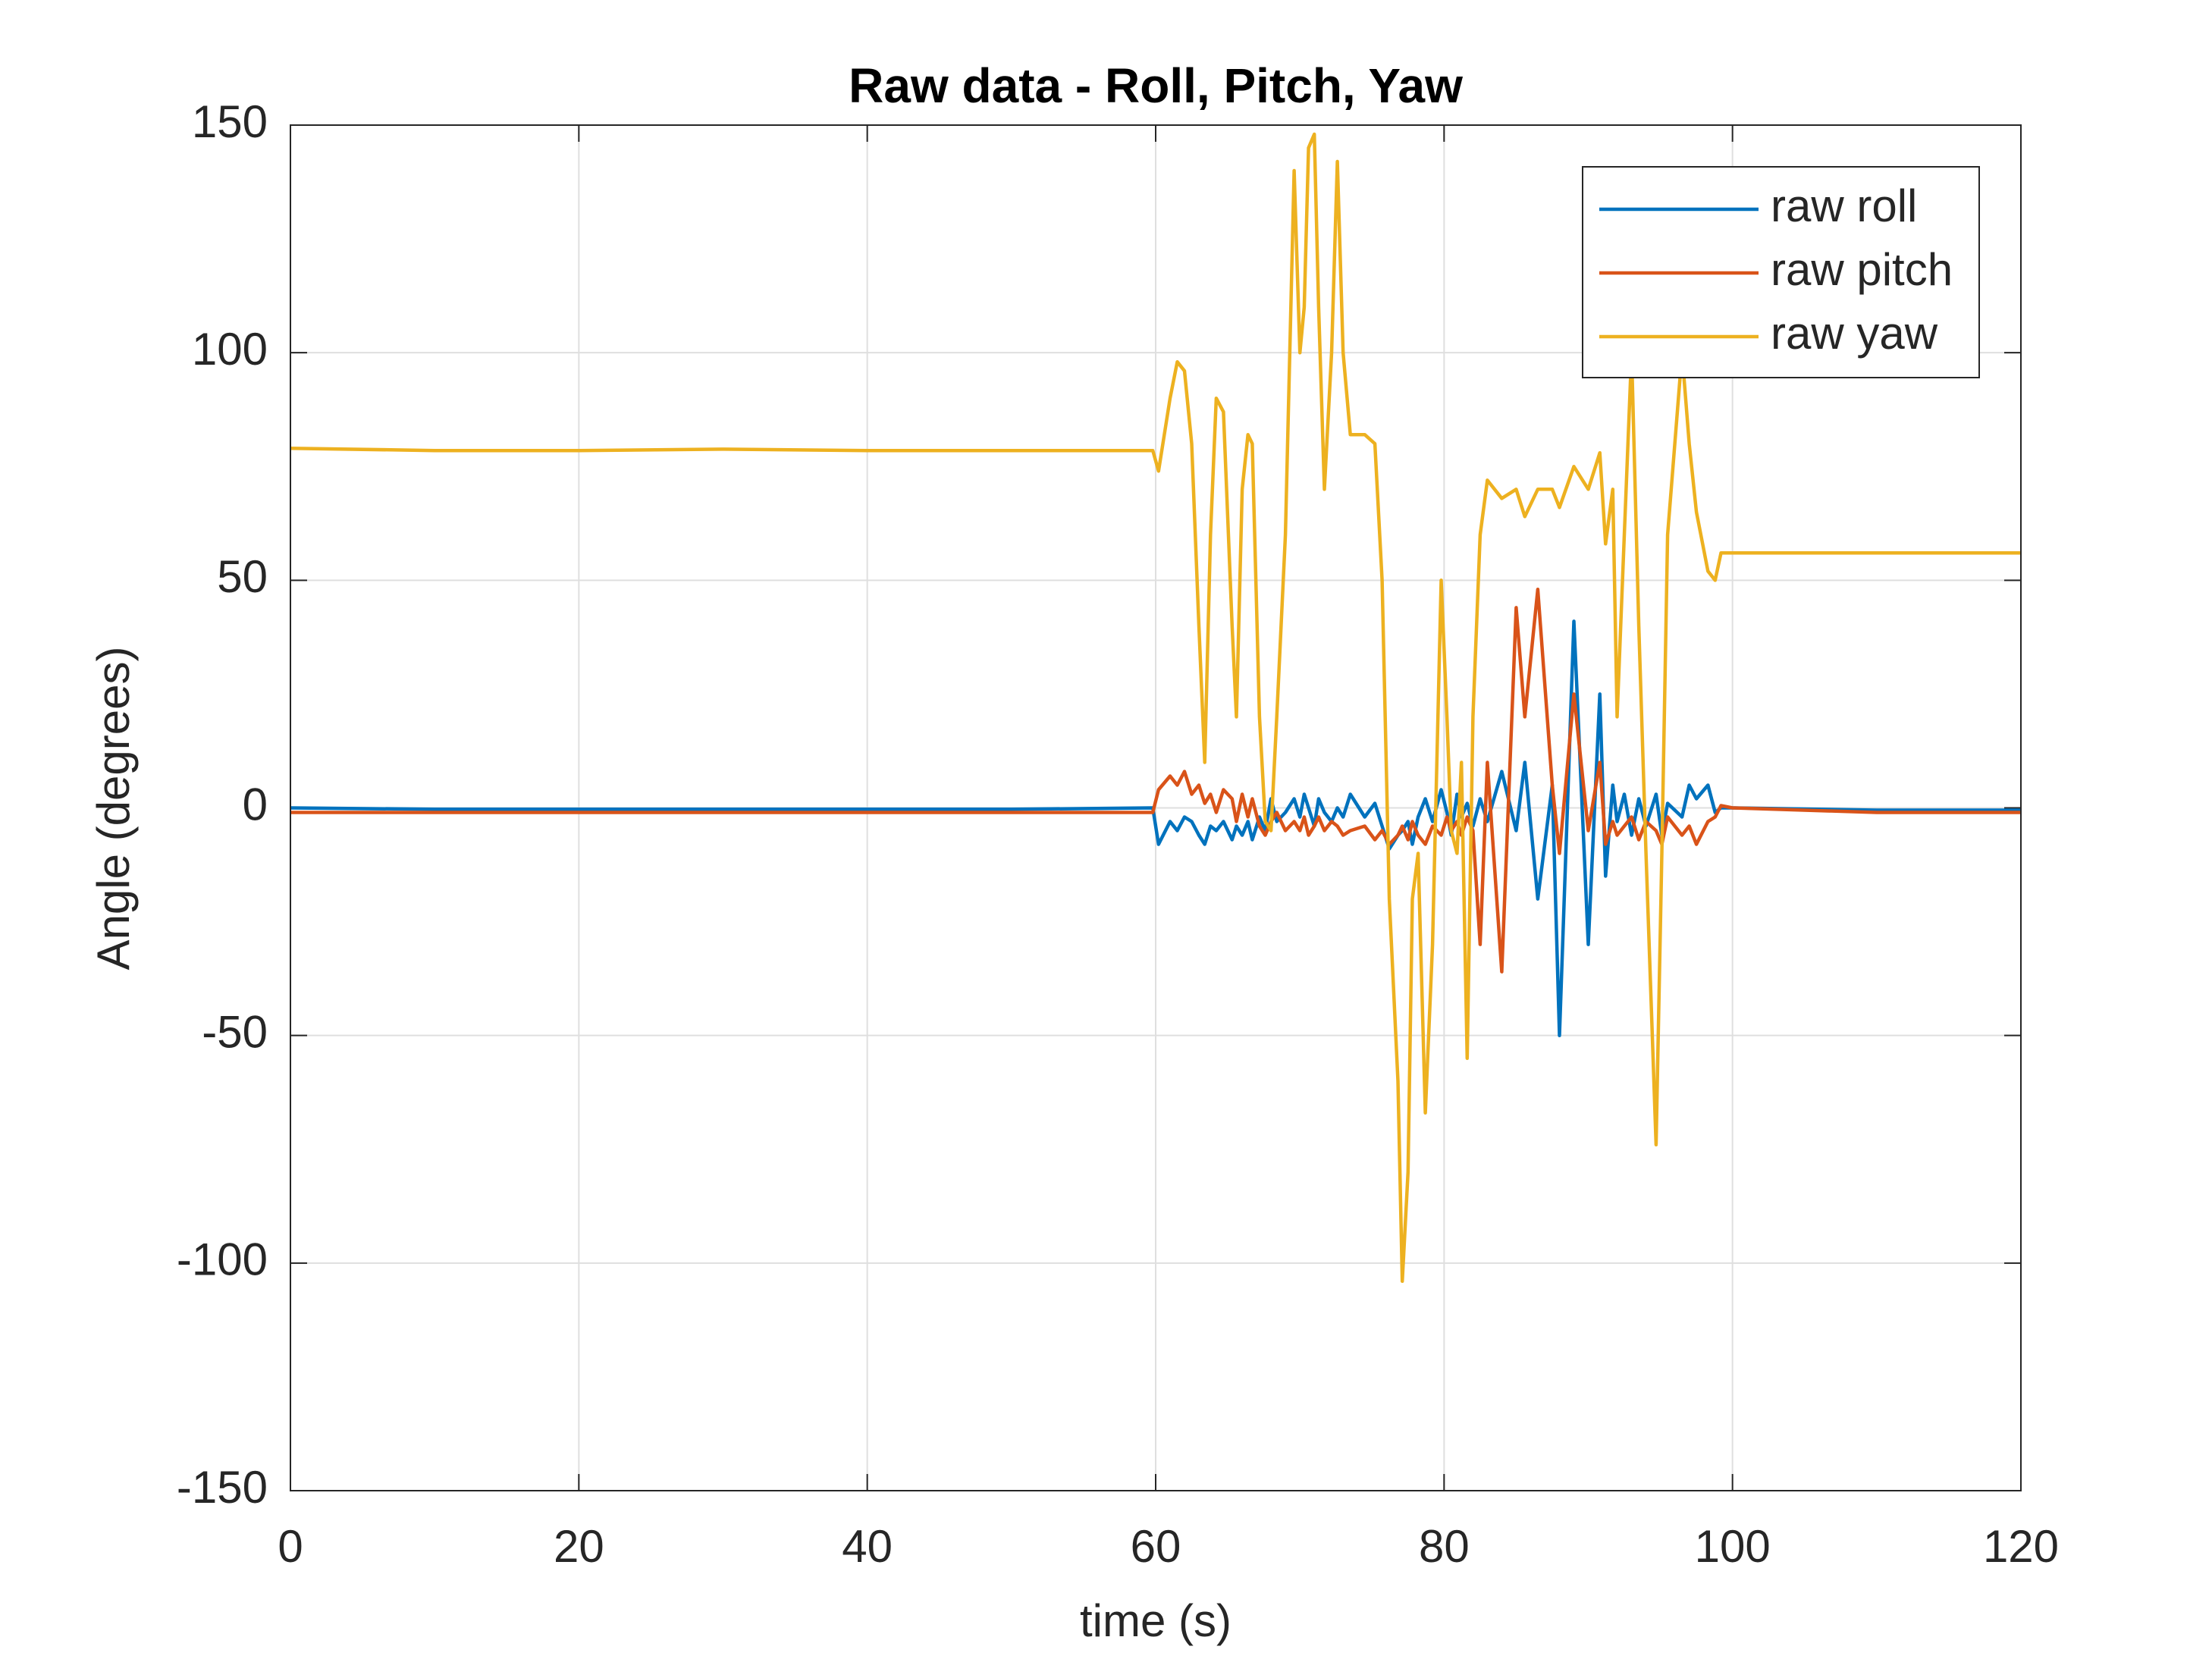 The image size is (2212, 1659). What do you see at coordinates (230, 349) in the screenshot?
I see `y-tick-label: 100` at bounding box center [230, 349].